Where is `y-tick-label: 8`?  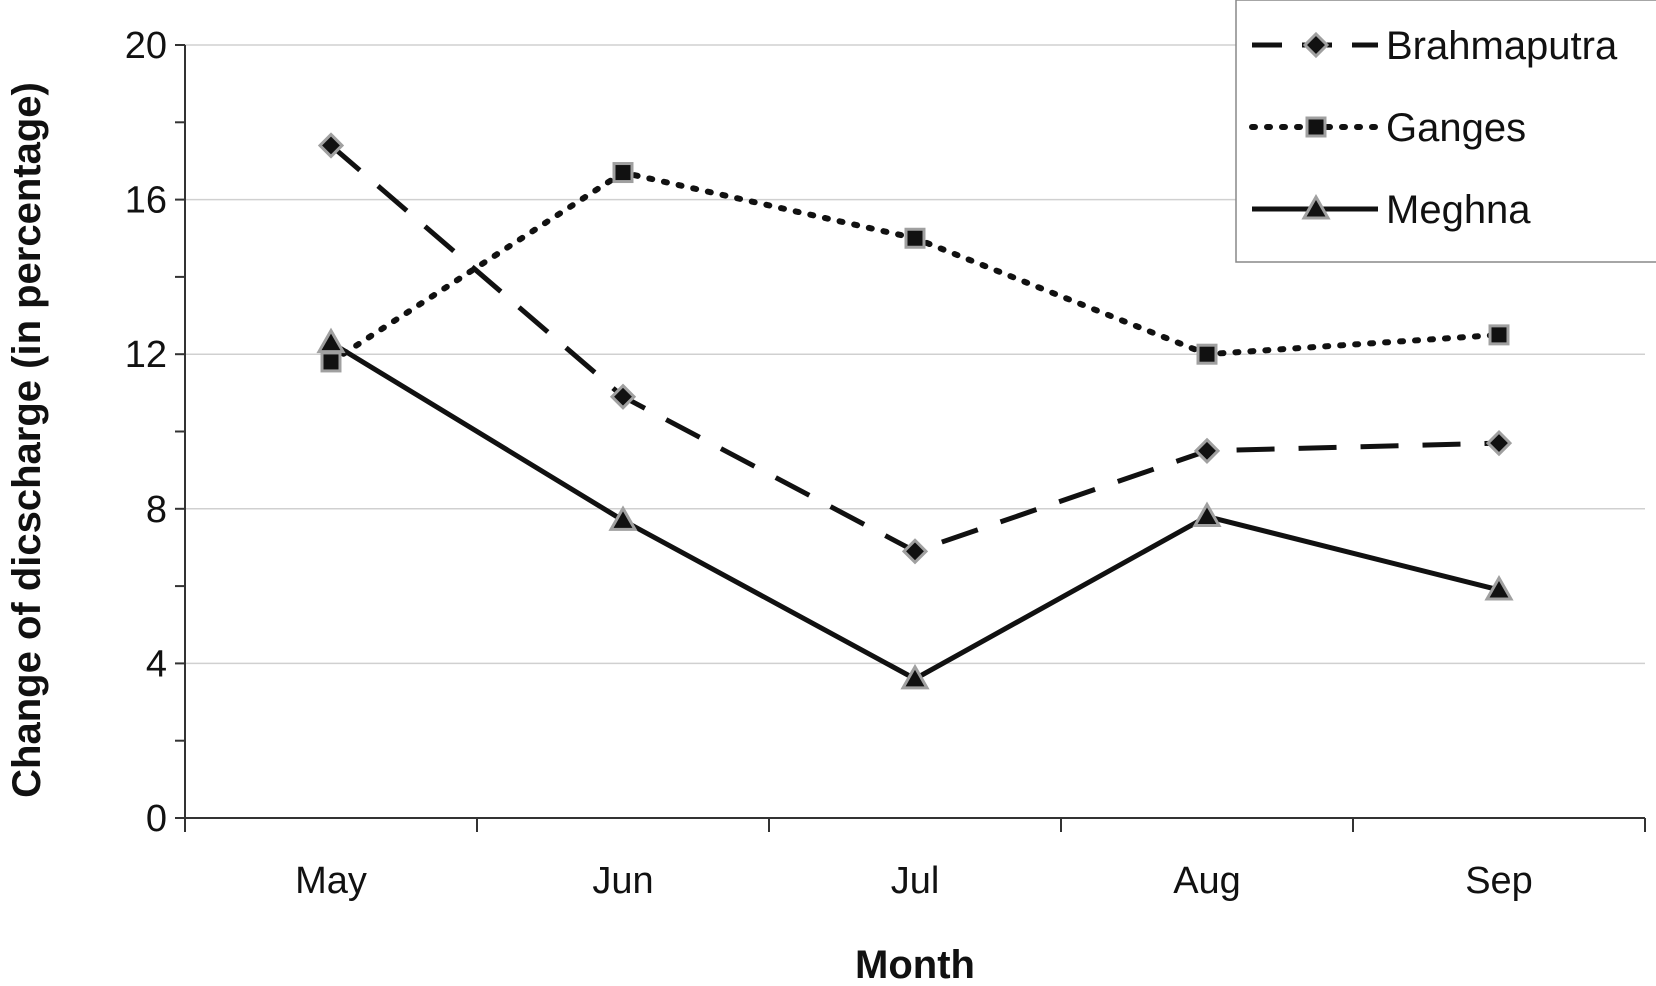
y-tick-label: 8 is located at coordinates (156, 510).